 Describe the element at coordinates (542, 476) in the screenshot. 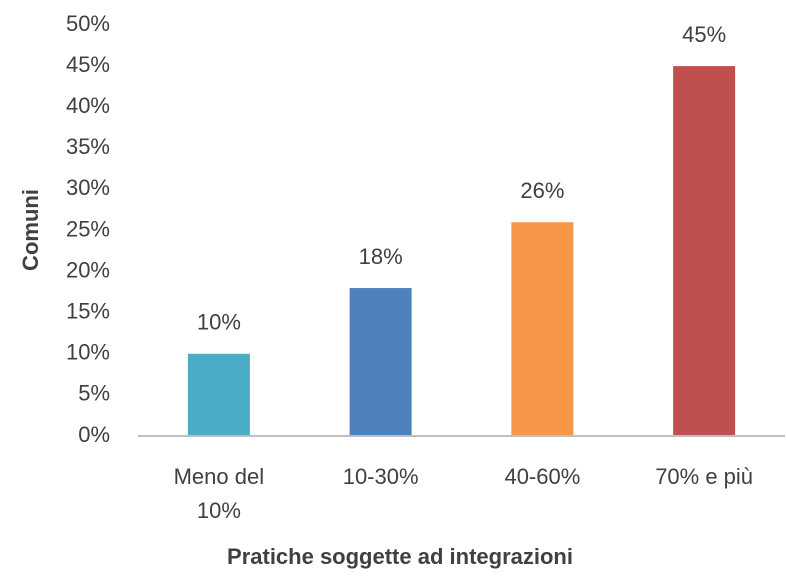

I see `x-tick-label: 40-60%` at that location.